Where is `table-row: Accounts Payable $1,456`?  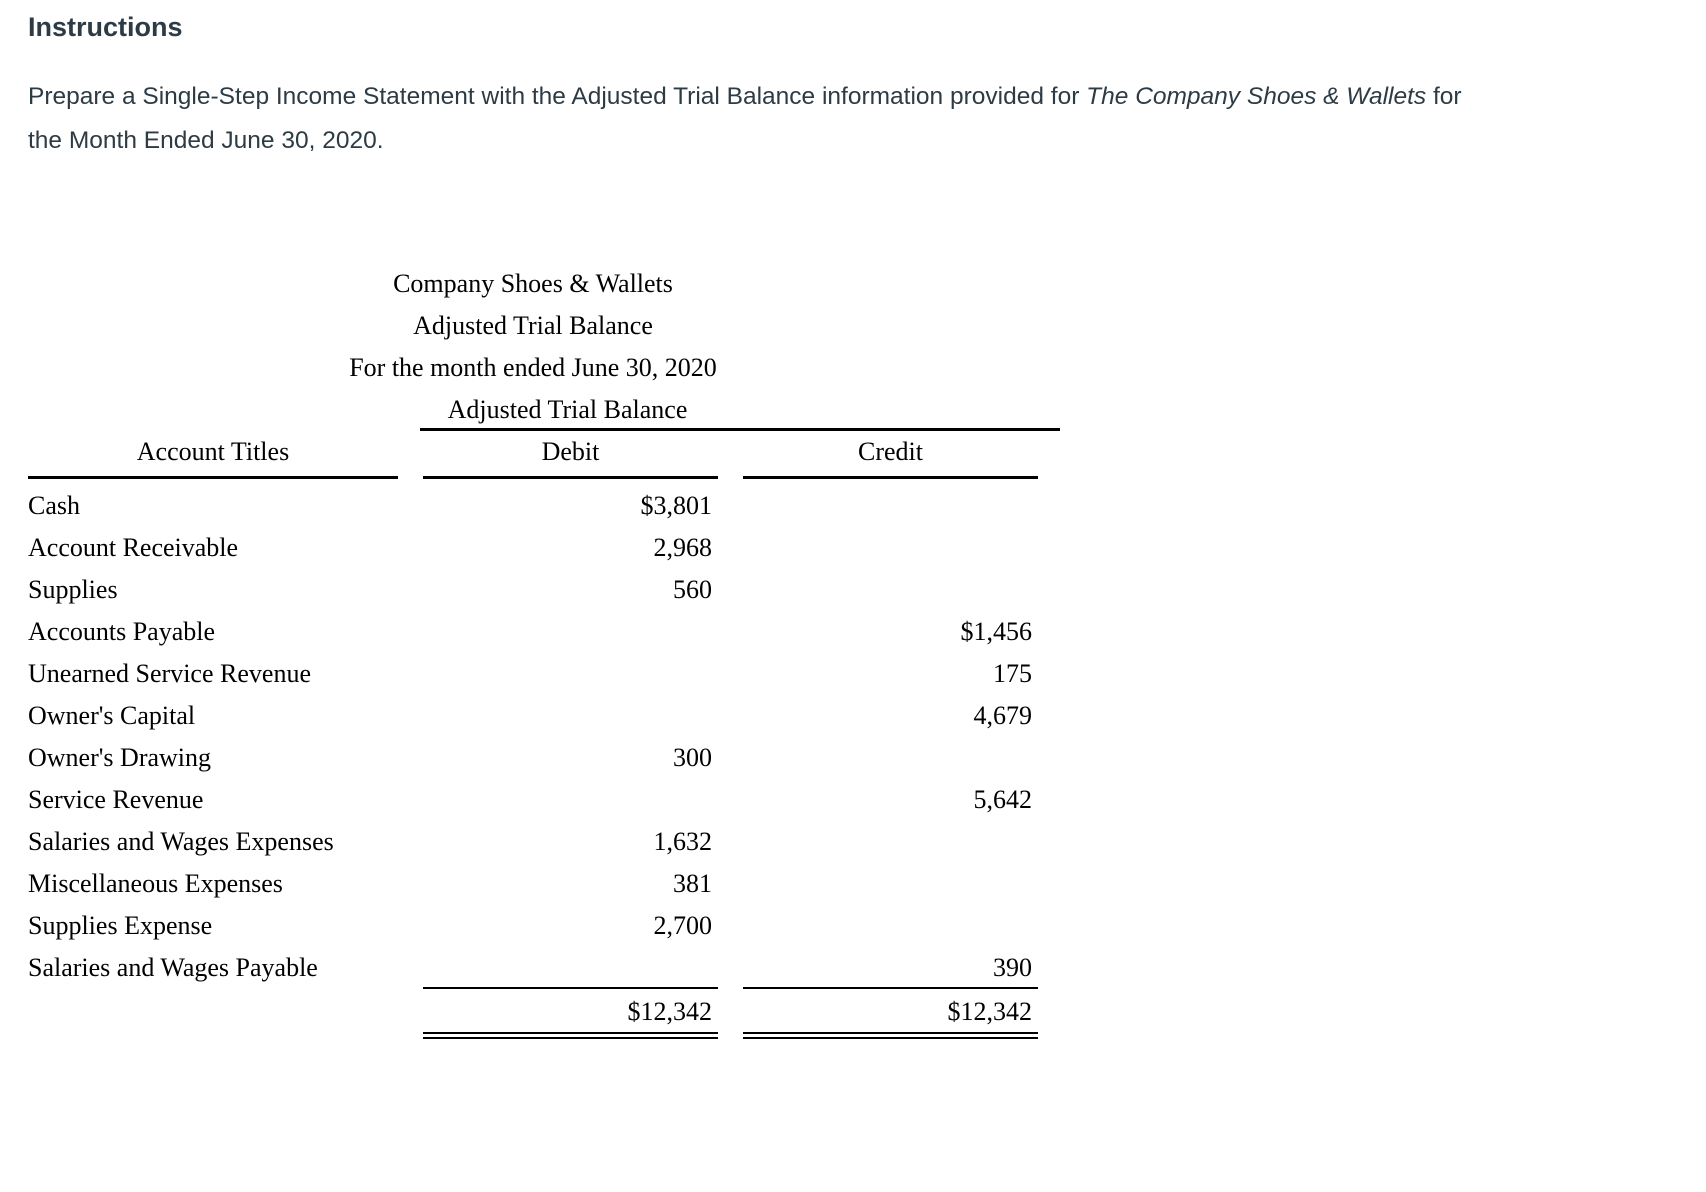 table-row: Accounts Payable $1,456 is located at coordinates (533, 632).